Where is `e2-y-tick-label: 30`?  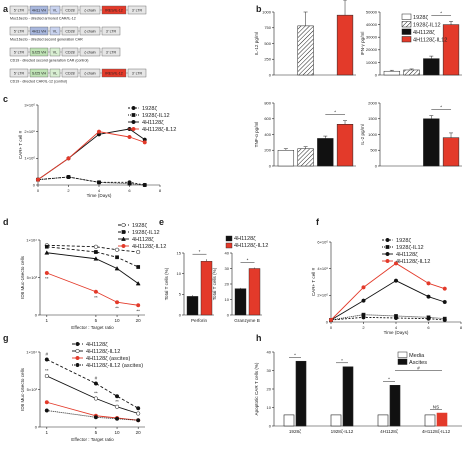 e2-y-tick-label: 30 is located at coordinates (227, 268).